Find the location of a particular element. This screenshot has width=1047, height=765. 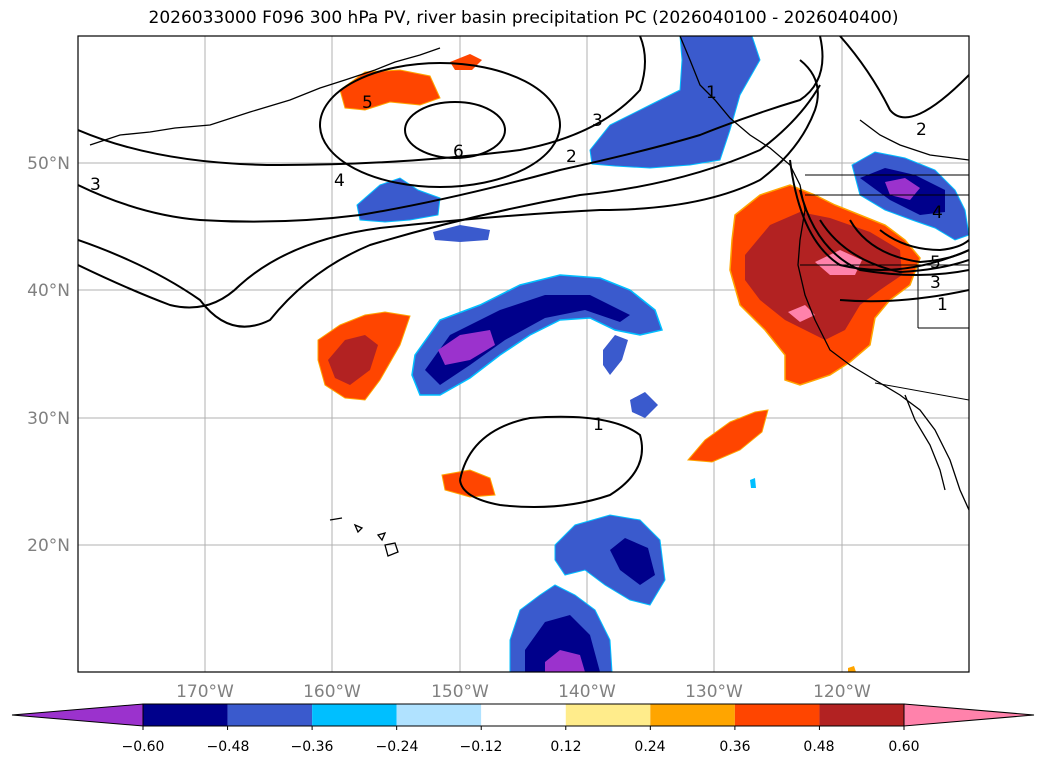

colorbar-tick-label: −0.48 is located at coordinates (228, 747).